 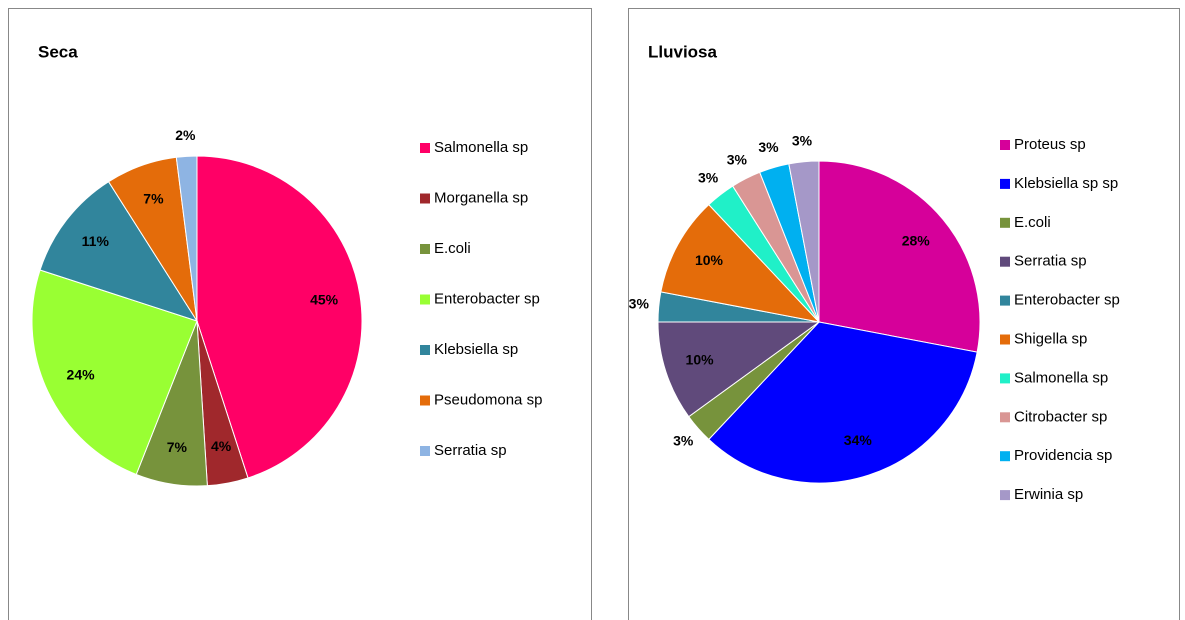 What do you see at coordinates (58, 51) in the screenshot?
I see `chart-title: Seca` at bounding box center [58, 51].